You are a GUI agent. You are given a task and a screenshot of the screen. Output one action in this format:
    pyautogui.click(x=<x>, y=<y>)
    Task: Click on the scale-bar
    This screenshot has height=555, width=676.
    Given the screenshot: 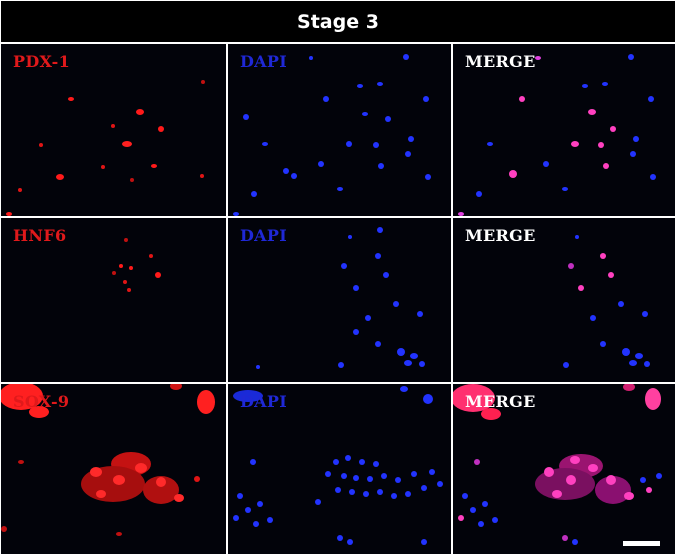 What is the action you would take?
    pyautogui.click(x=641, y=543)
    